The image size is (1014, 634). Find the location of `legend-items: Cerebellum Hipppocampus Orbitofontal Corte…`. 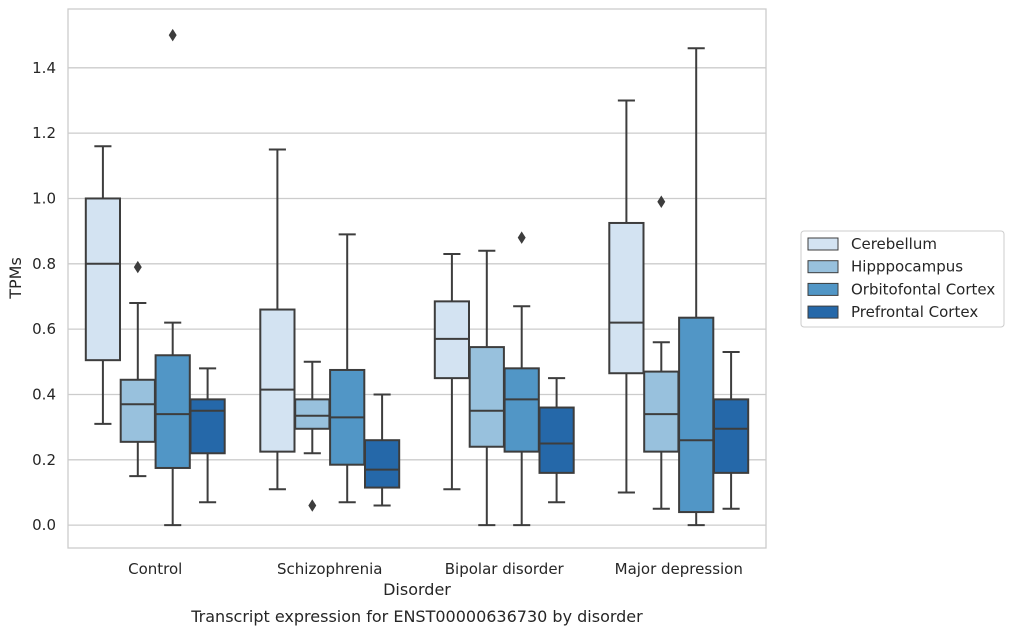

legend-items: Cerebellum Hipppocampus Orbitofontal Corte… is located at coordinates (901, 278).